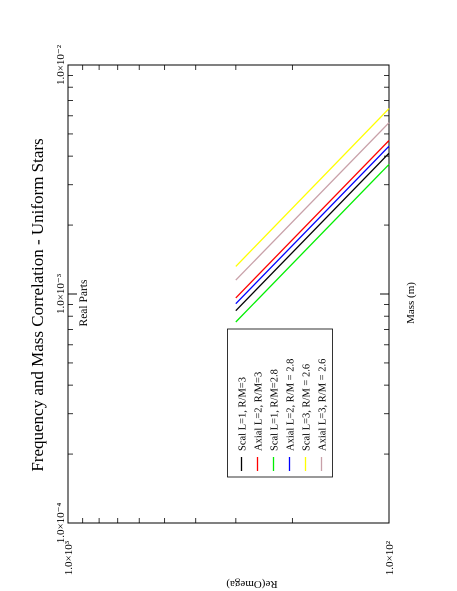 This screenshot has width=457, height=591. What do you see at coordinates (411, 303) in the screenshot?
I see `y-axis-label: Mass (m)` at bounding box center [411, 303].